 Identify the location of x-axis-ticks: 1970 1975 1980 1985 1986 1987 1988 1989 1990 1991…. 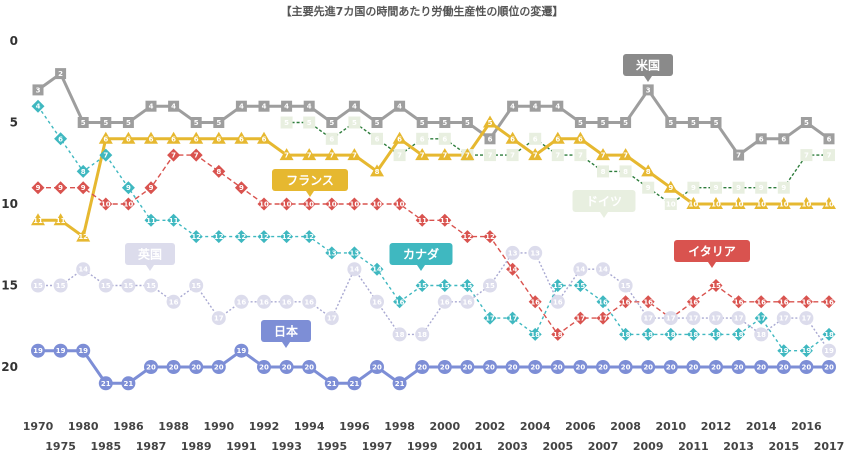
(434, 436).